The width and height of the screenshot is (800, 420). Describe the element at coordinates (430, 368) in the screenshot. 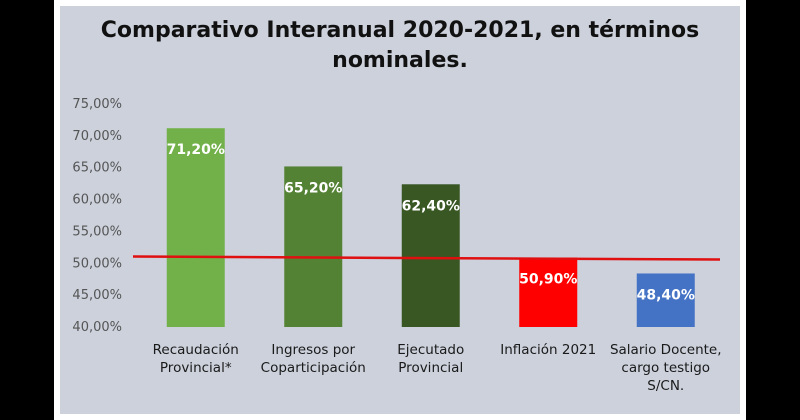

I see `category-label: Provincial` at that location.